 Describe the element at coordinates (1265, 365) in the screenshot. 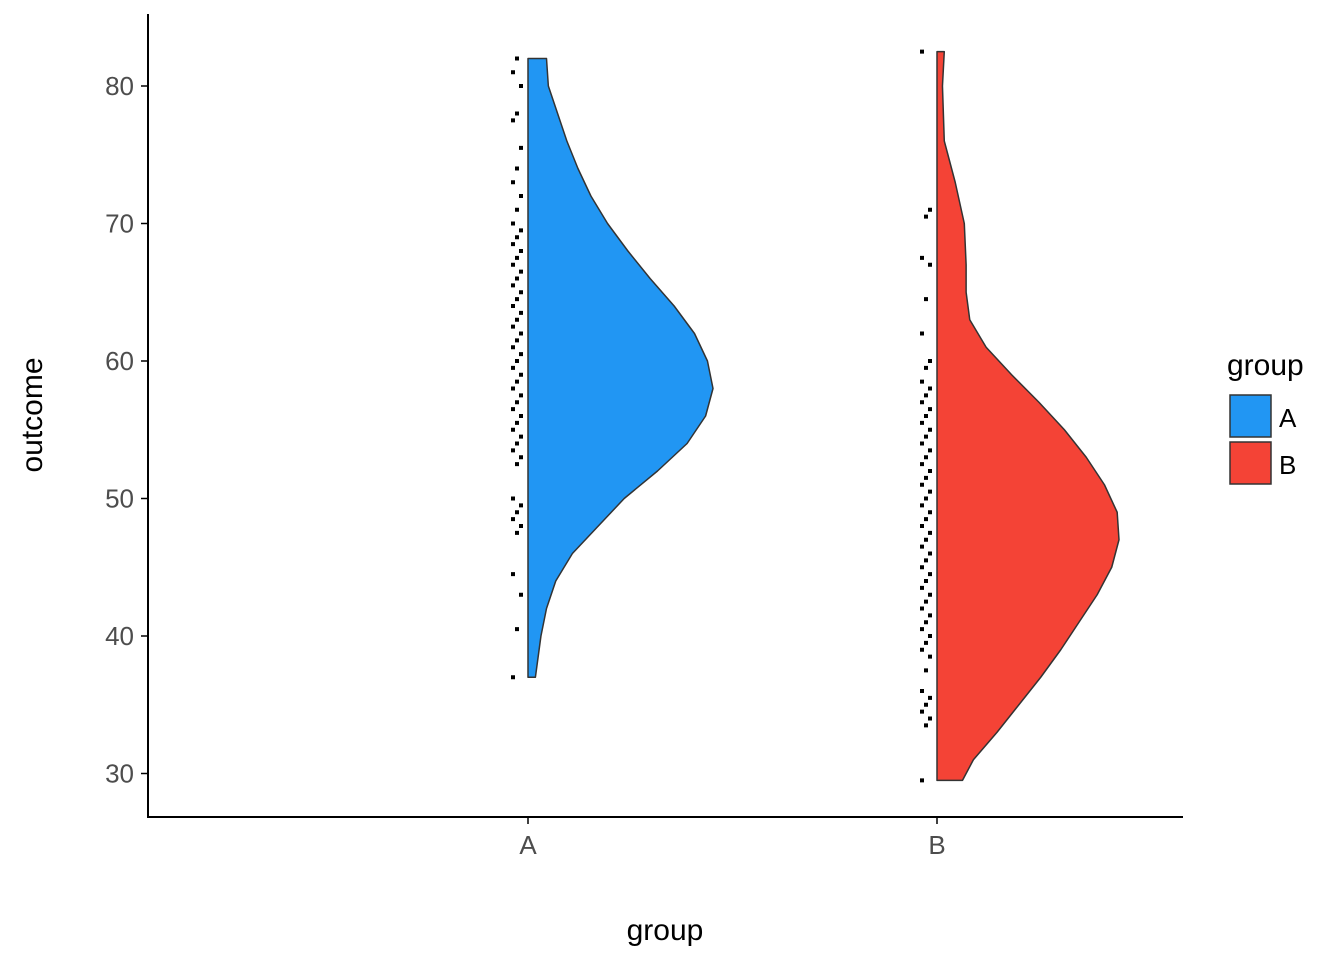

I see `legend-title: group` at that location.